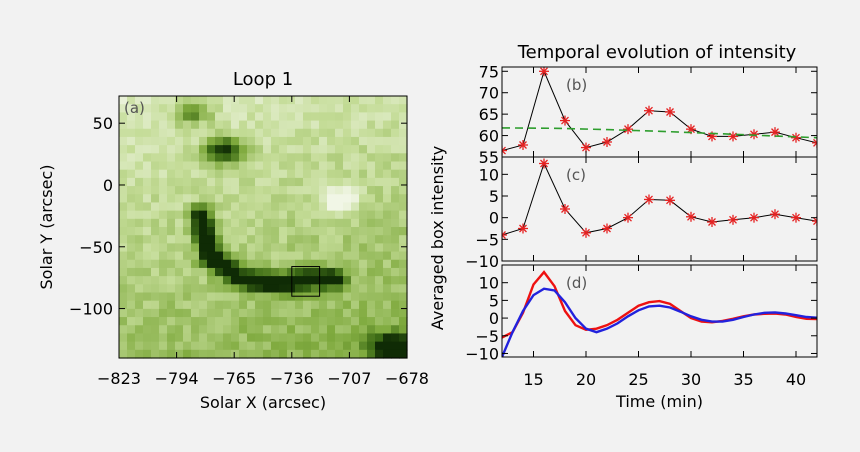 The image size is (860, 452). I want to click on panel-label-b: (b), so click(576, 85).